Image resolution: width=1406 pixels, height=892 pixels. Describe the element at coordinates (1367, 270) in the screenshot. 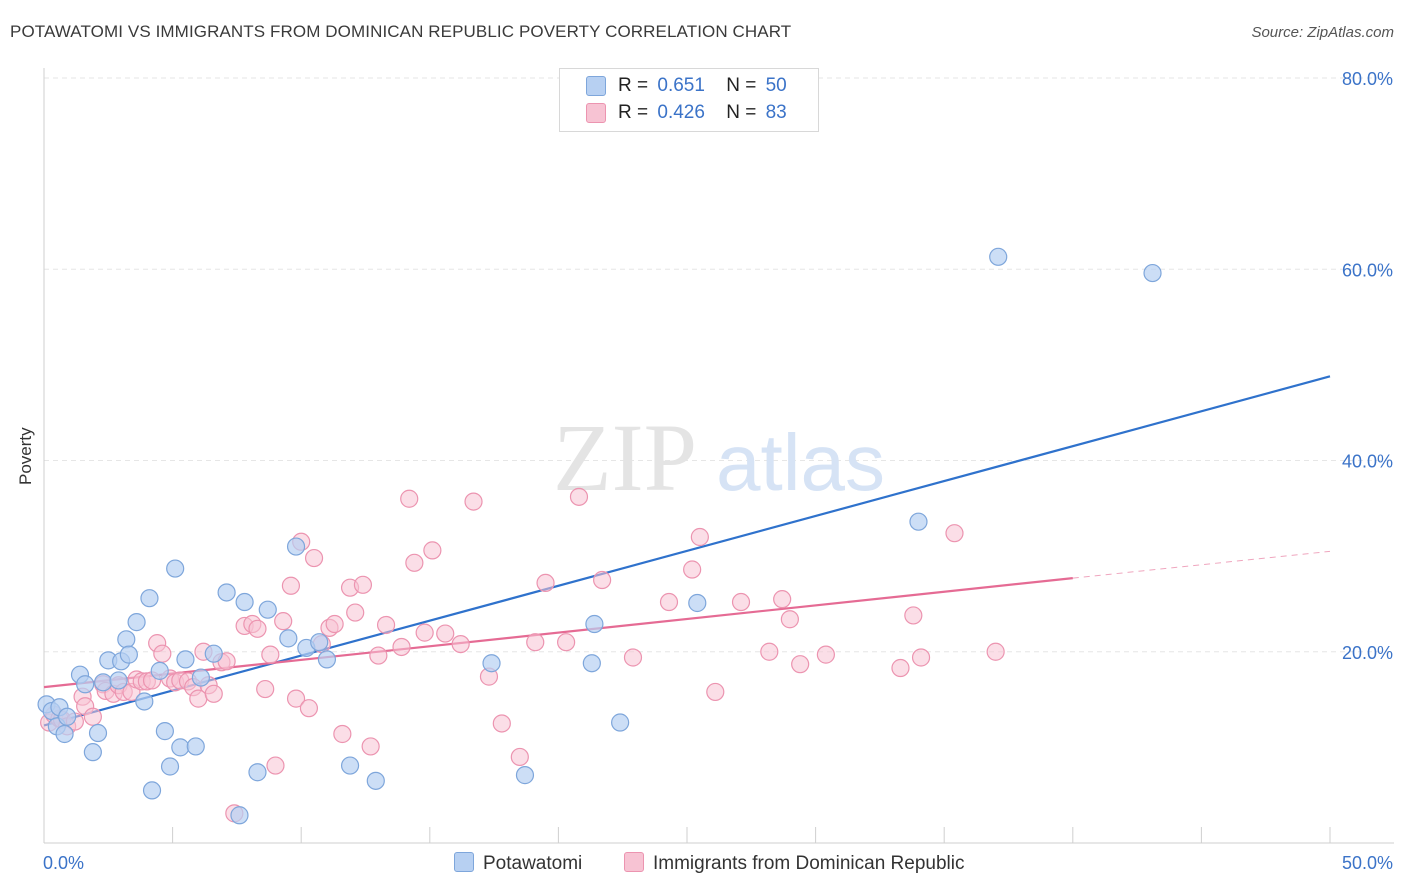

I see `y-tick-label: 60.0%` at that location.